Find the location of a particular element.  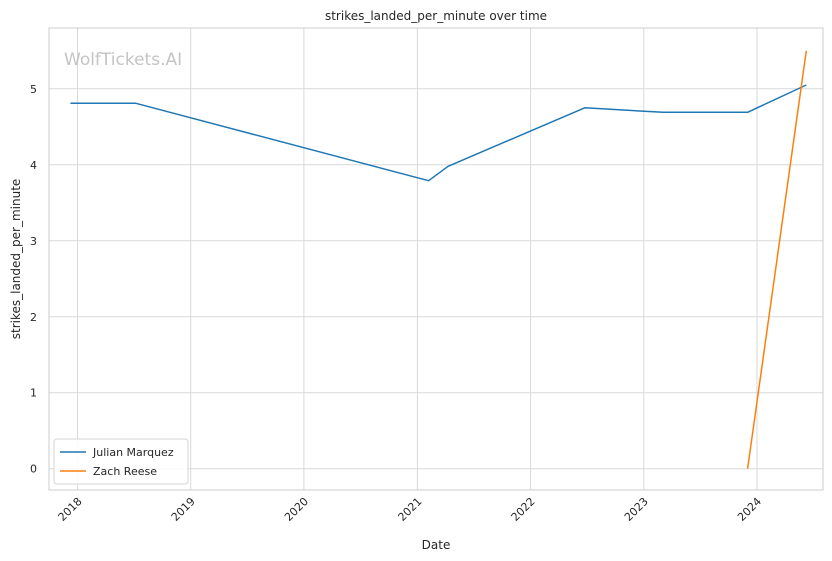

legend-label-zach-reese: Zach Reese is located at coordinates (125, 471).